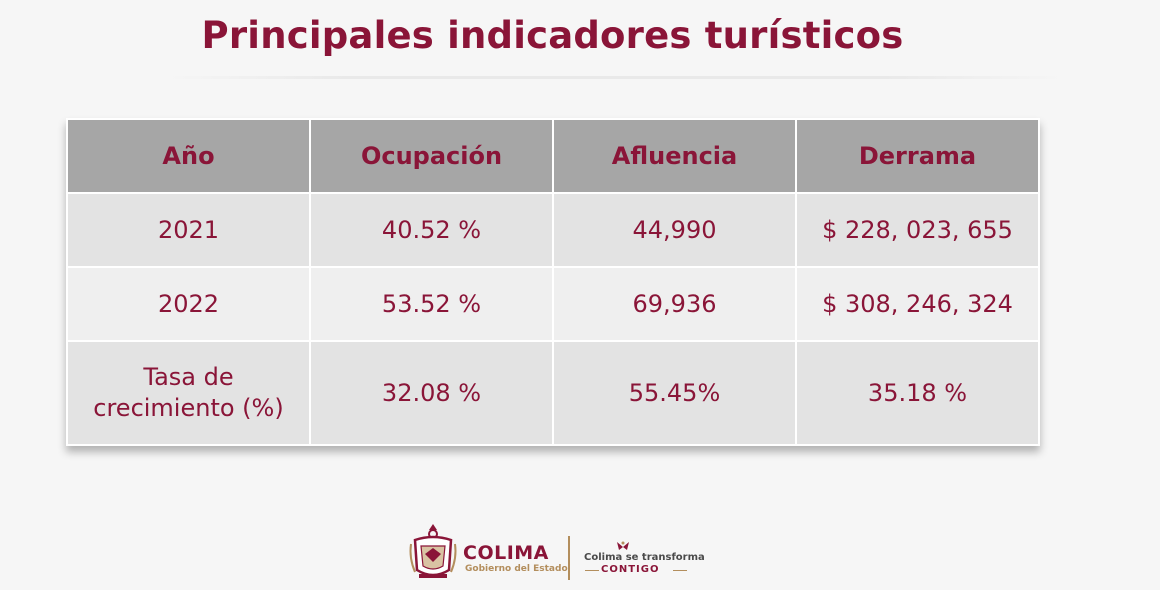 This screenshot has width=1160, height=590. Describe the element at coordinates (644, 557) in the screenshot. I see `slogan-line-1: Colima se transforma` at that location.